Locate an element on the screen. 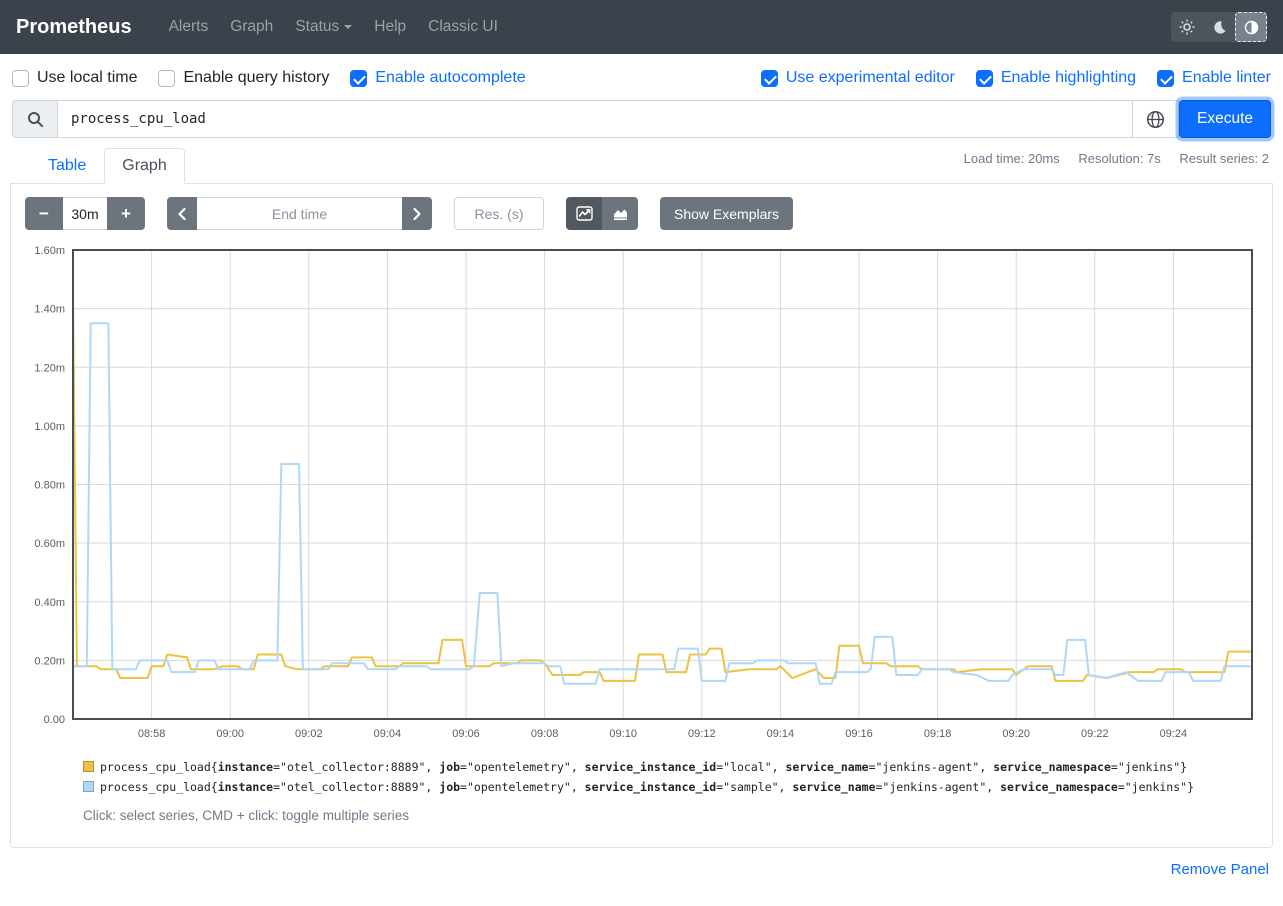 This screenshot has width=1283, height=906. end-time-group is located at coordinates (299, 213).